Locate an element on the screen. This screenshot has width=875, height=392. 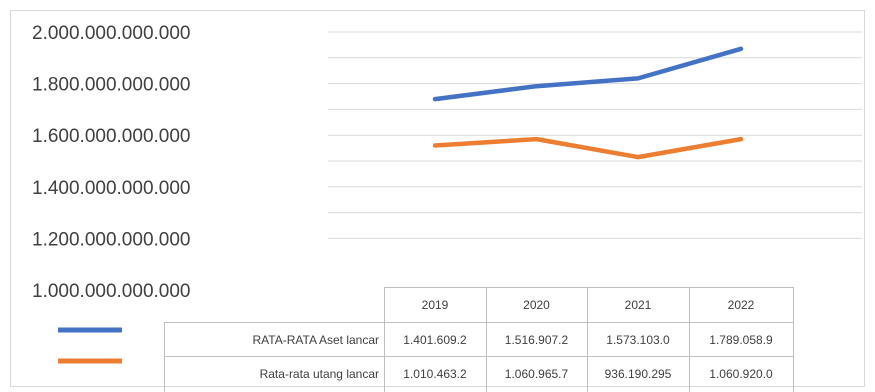
table-value: 936.190.295 is located at coordinates (638, 374).